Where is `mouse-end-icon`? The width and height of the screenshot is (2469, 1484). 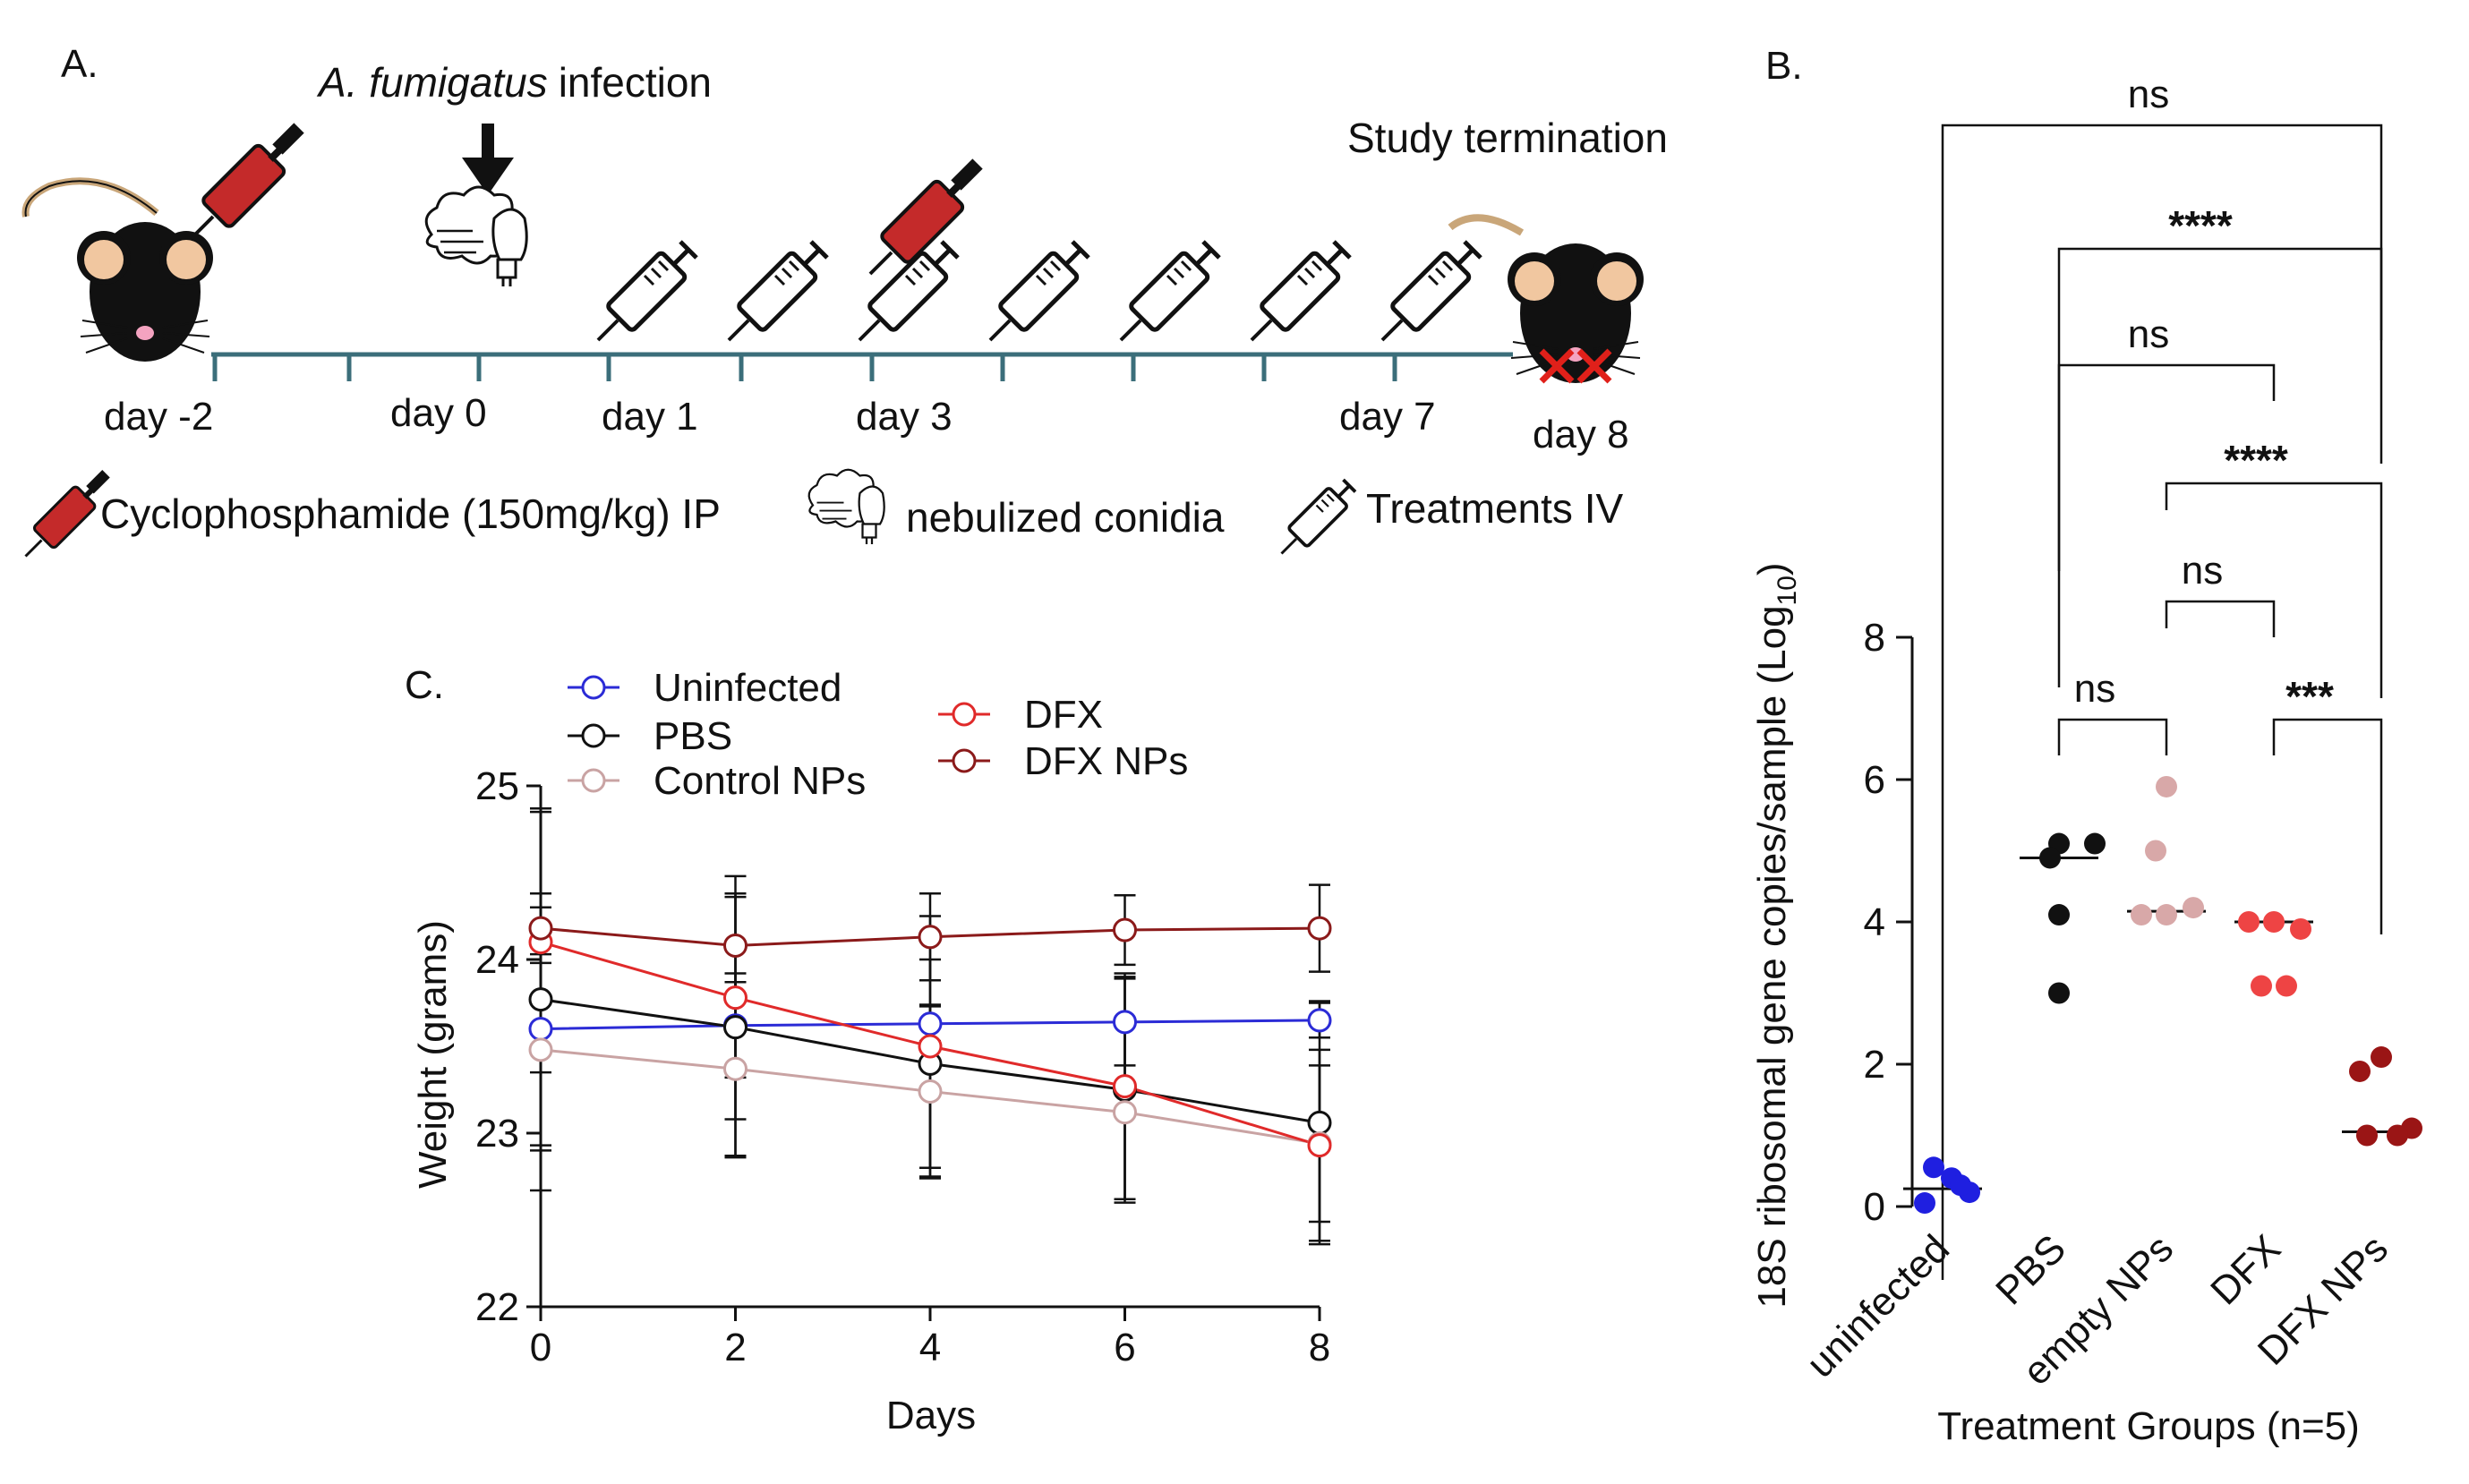
mouse-end-icon is located at coordinates (1576, 313).